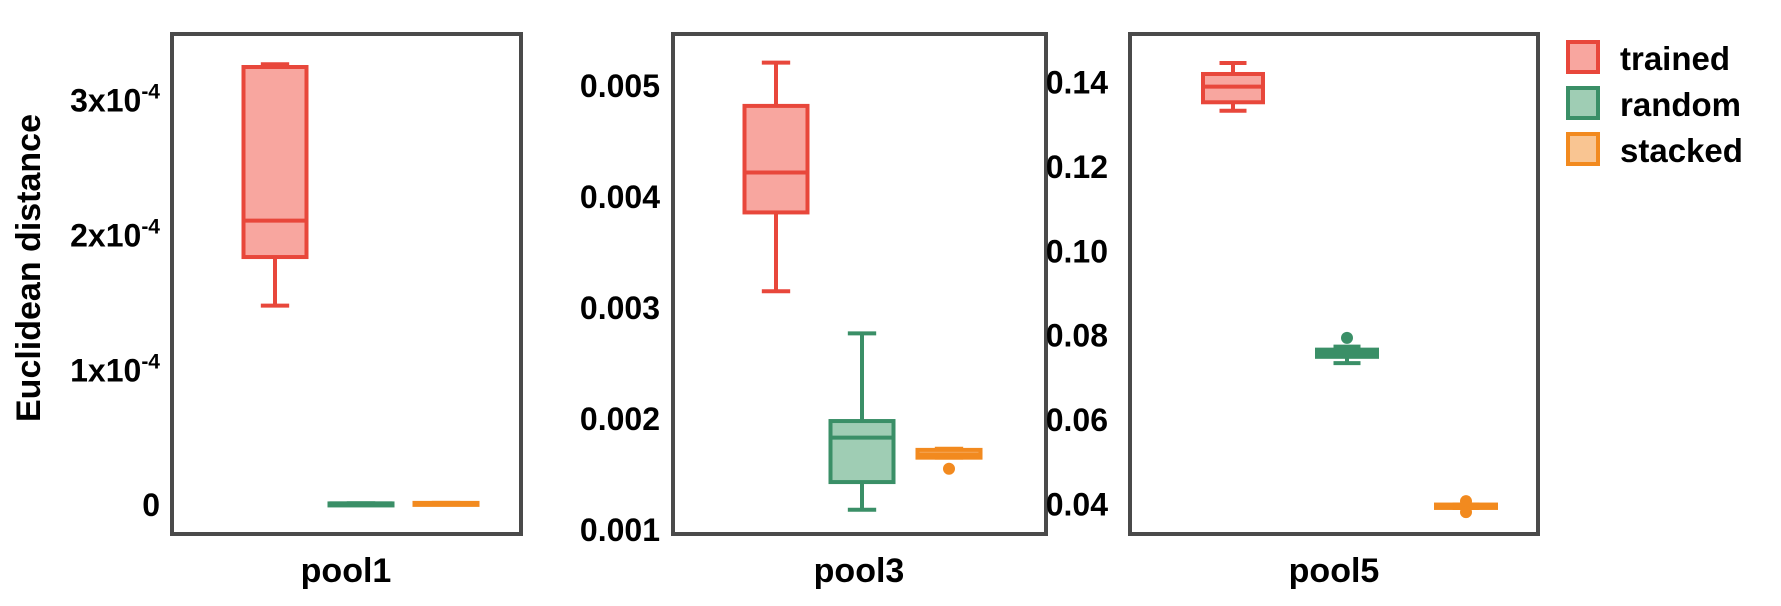 This screenshot has width=1781, height=606. I want to click on y-tick-label: 0.003, so click(620, 308).